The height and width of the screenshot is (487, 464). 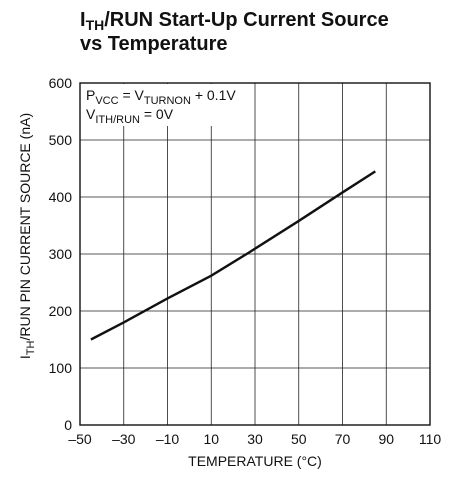 What do you see at coordinates (90, 95) in the screenshot?
I see `annotation-part: P` at bounding box center [90, 95].